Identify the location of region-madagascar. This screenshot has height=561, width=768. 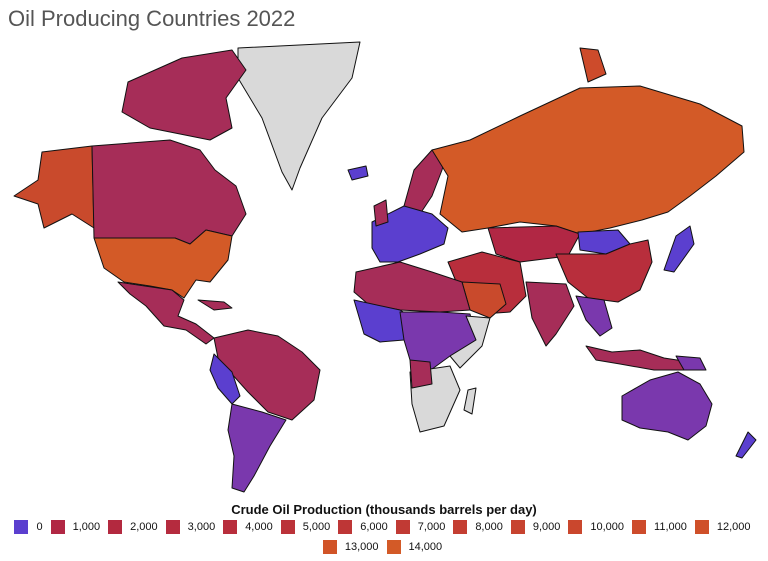
(470, 401).